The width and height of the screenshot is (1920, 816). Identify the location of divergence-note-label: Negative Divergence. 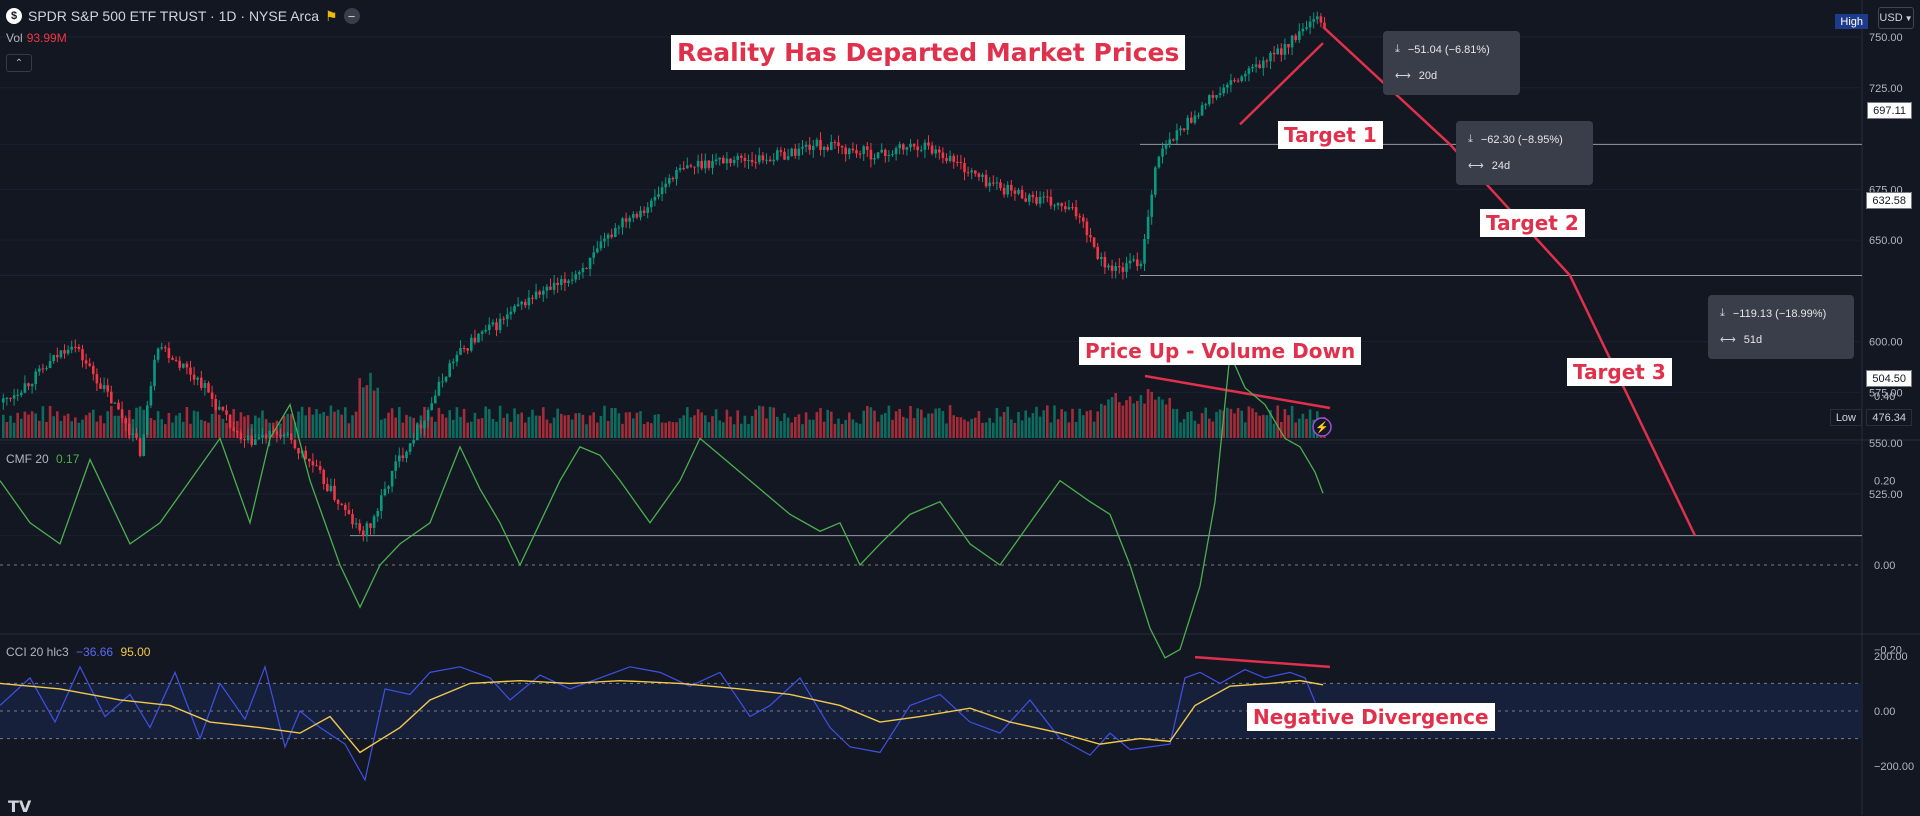
(1371, 717).